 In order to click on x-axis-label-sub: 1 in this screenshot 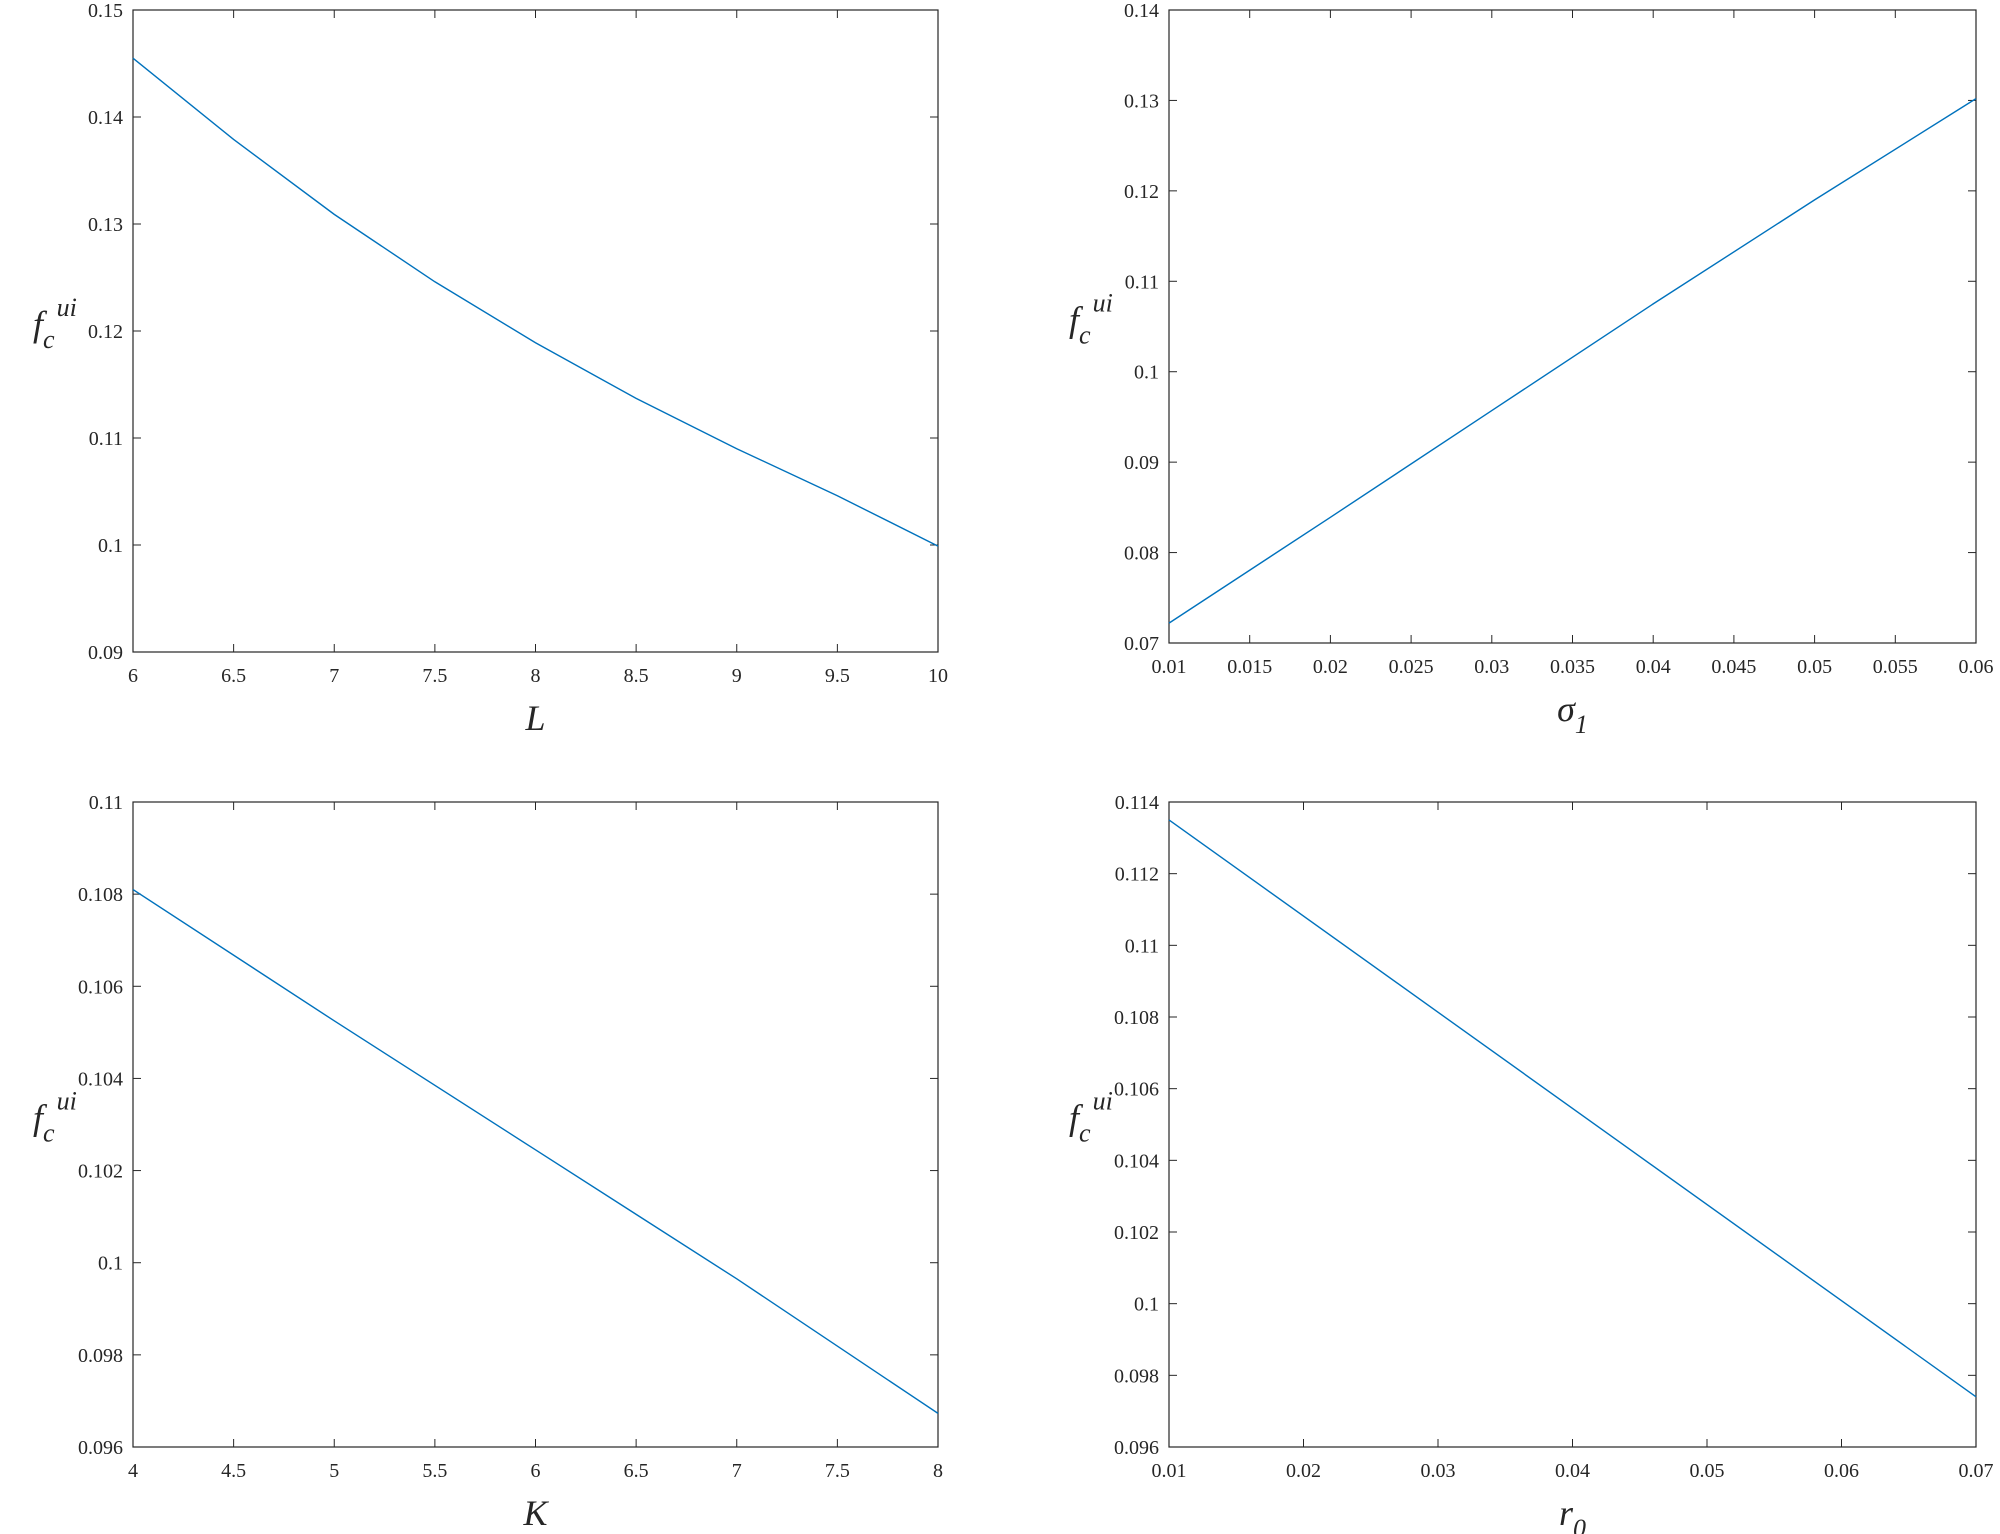, I will do `click(1581, 724)`.